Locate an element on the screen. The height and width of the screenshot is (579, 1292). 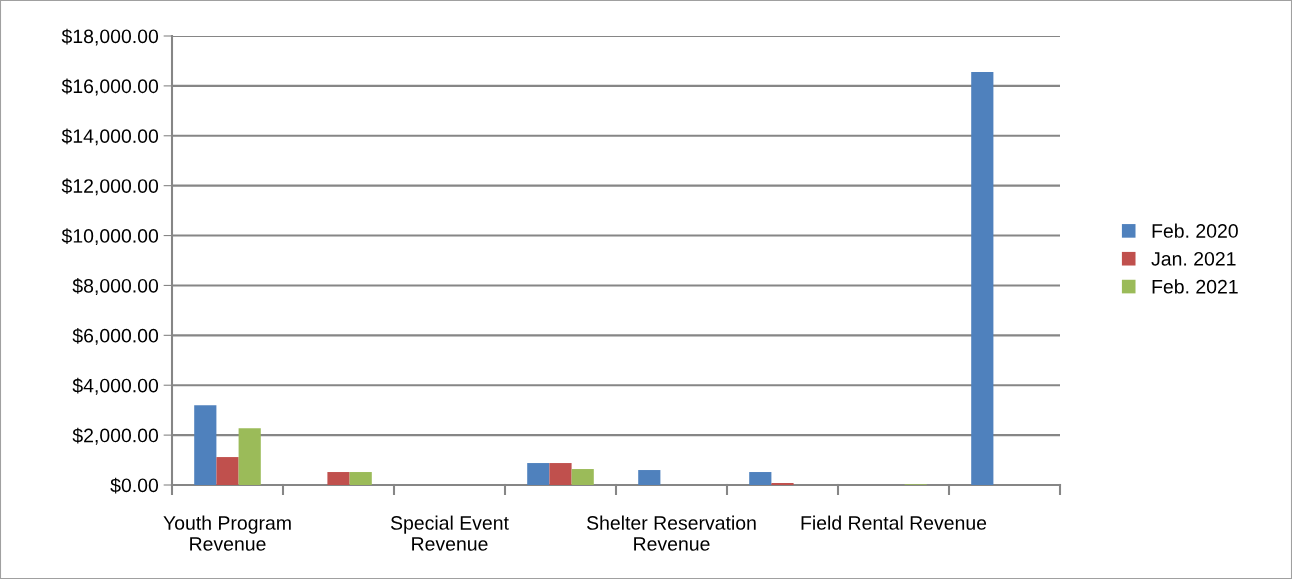
x-tick-label: Special Event Revenue is located at coordinates (449, 533).